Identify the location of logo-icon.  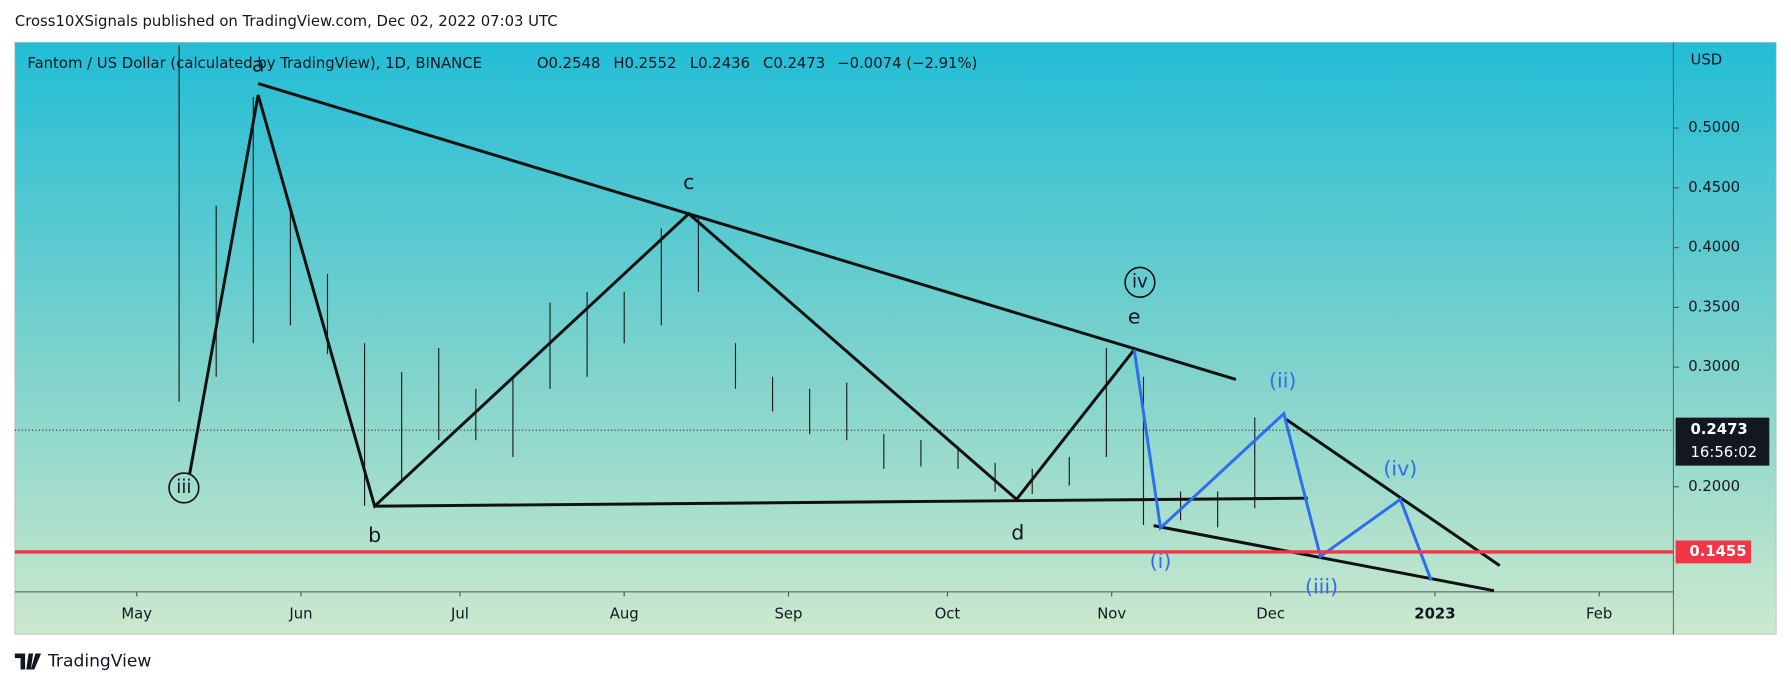
(28, 661).